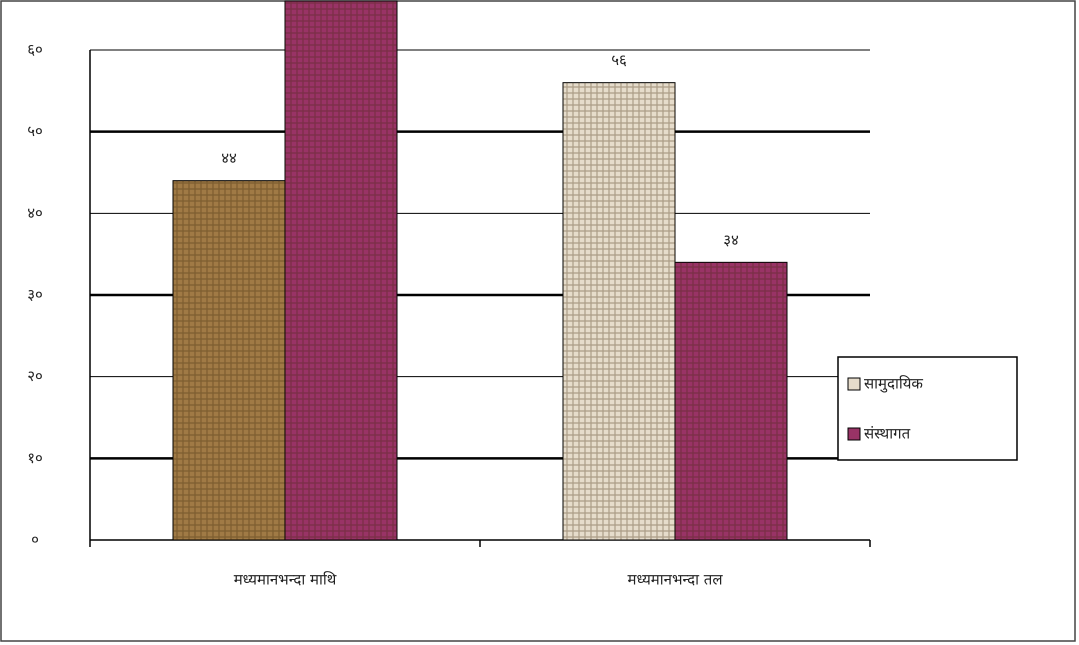 This screenshot has height=645, width=1079. Describe the element at coordinates (927, 408) in the screenshot. I see `legend` at that location.